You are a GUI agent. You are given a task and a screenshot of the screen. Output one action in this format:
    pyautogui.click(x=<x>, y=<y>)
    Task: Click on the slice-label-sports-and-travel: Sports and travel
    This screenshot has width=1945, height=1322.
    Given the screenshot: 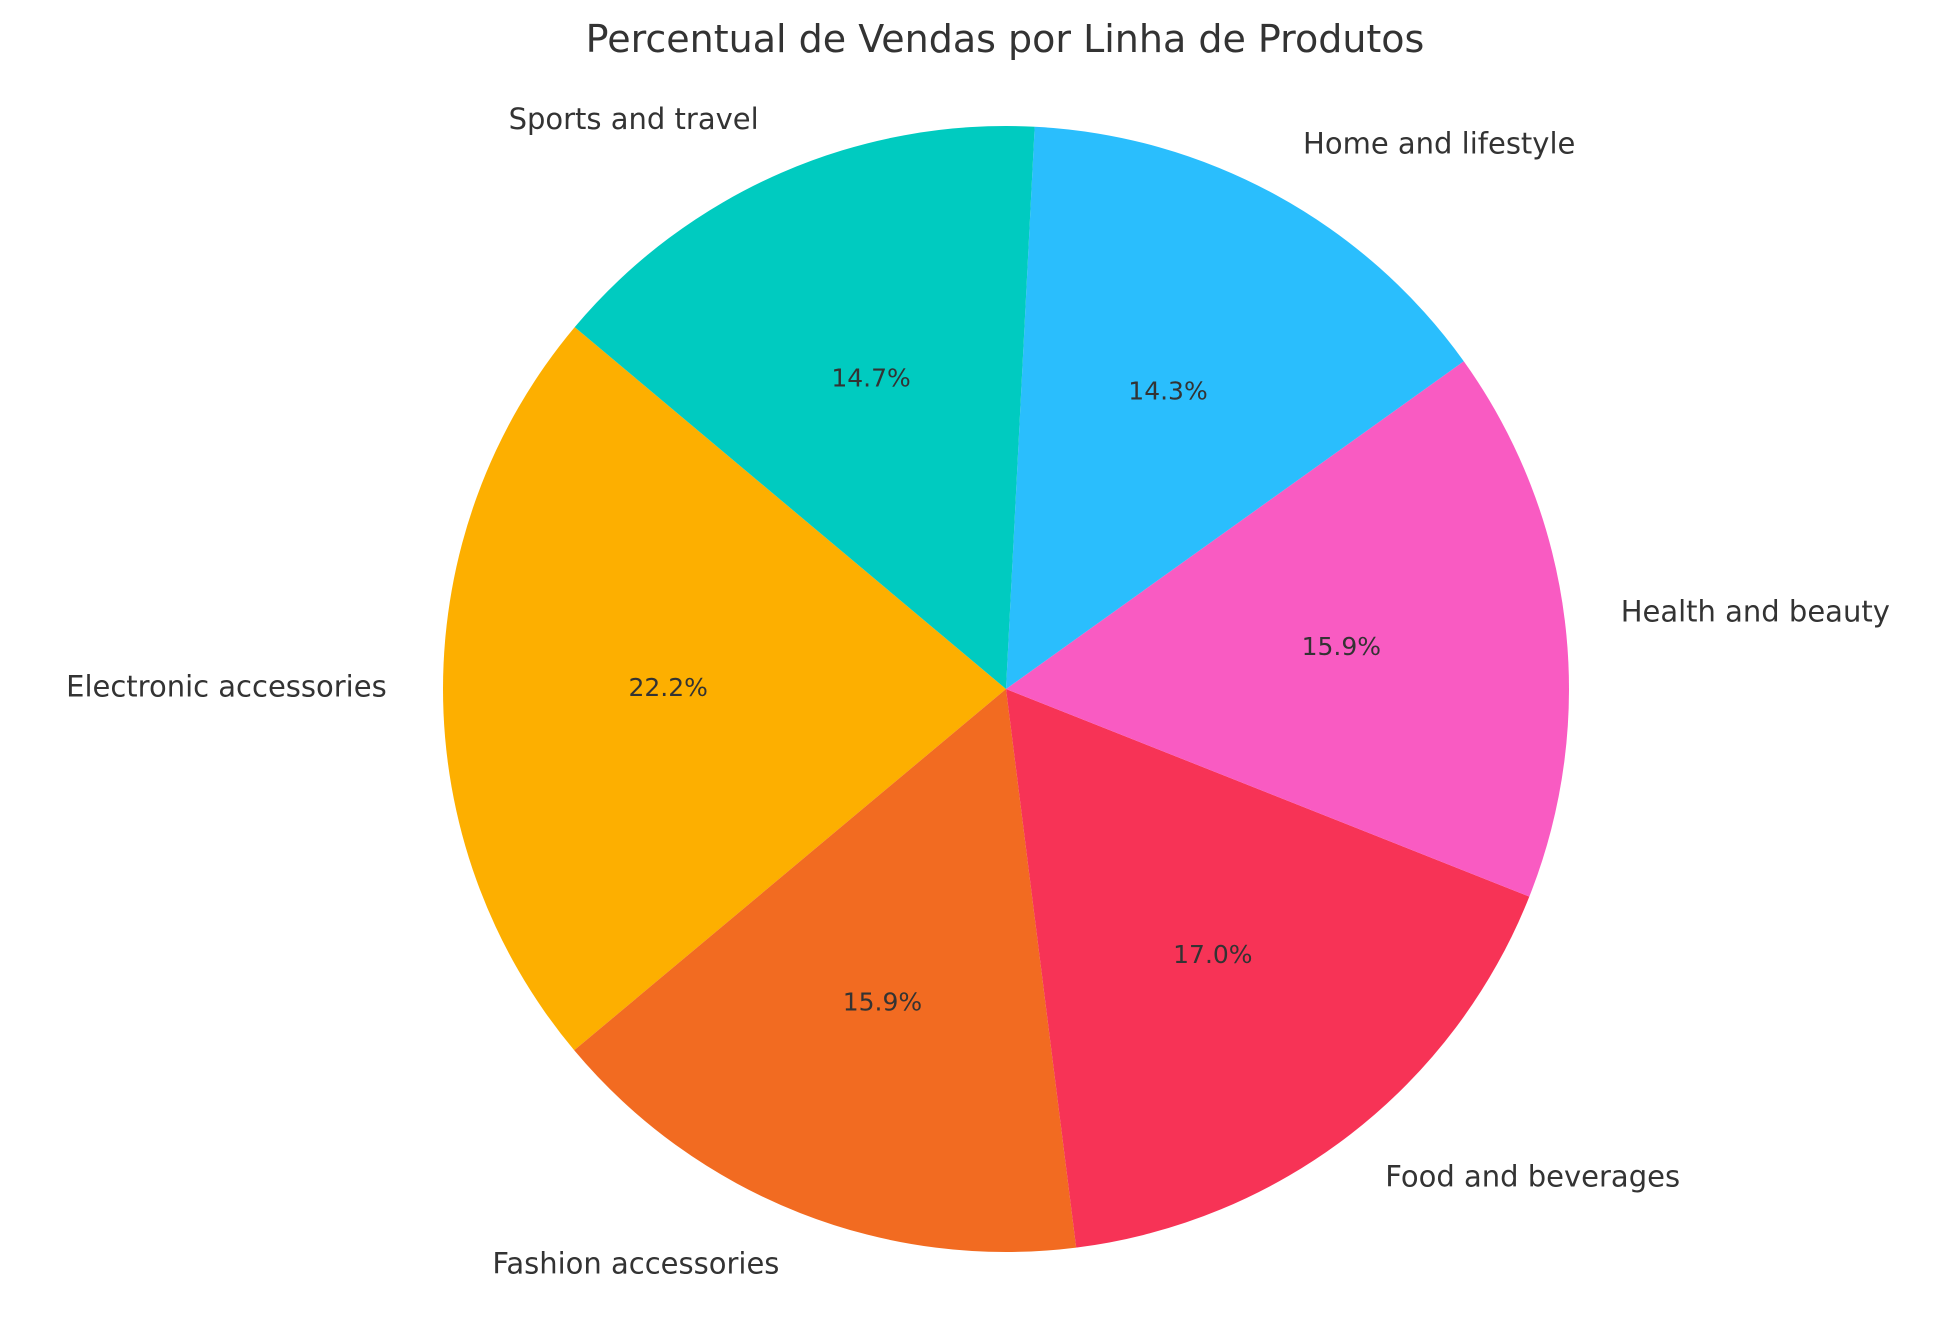 What is the action you would take?
    pyautogui.click(x=634, y=119)
    